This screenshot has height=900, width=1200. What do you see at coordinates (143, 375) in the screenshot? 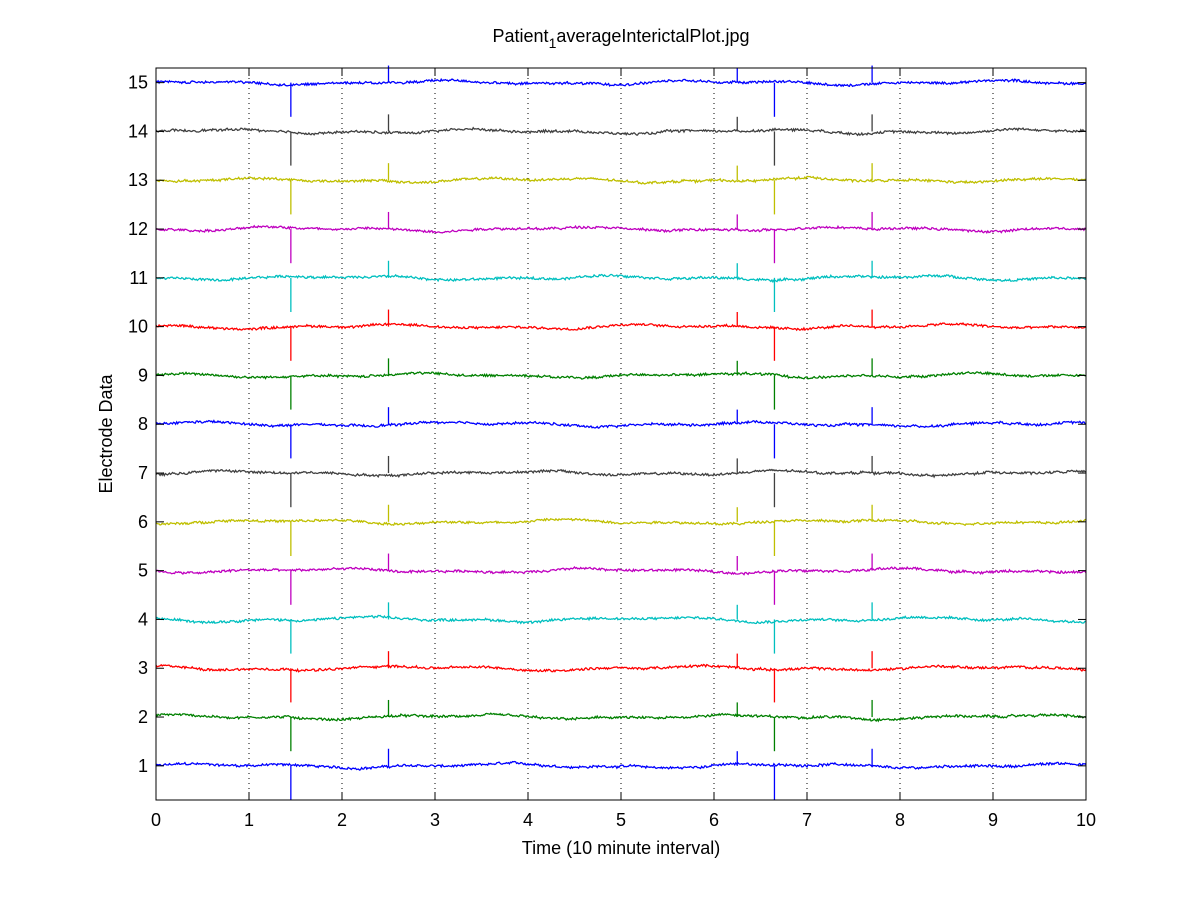
I see `y-tick-label: 9` at bounding box center [143, 375].